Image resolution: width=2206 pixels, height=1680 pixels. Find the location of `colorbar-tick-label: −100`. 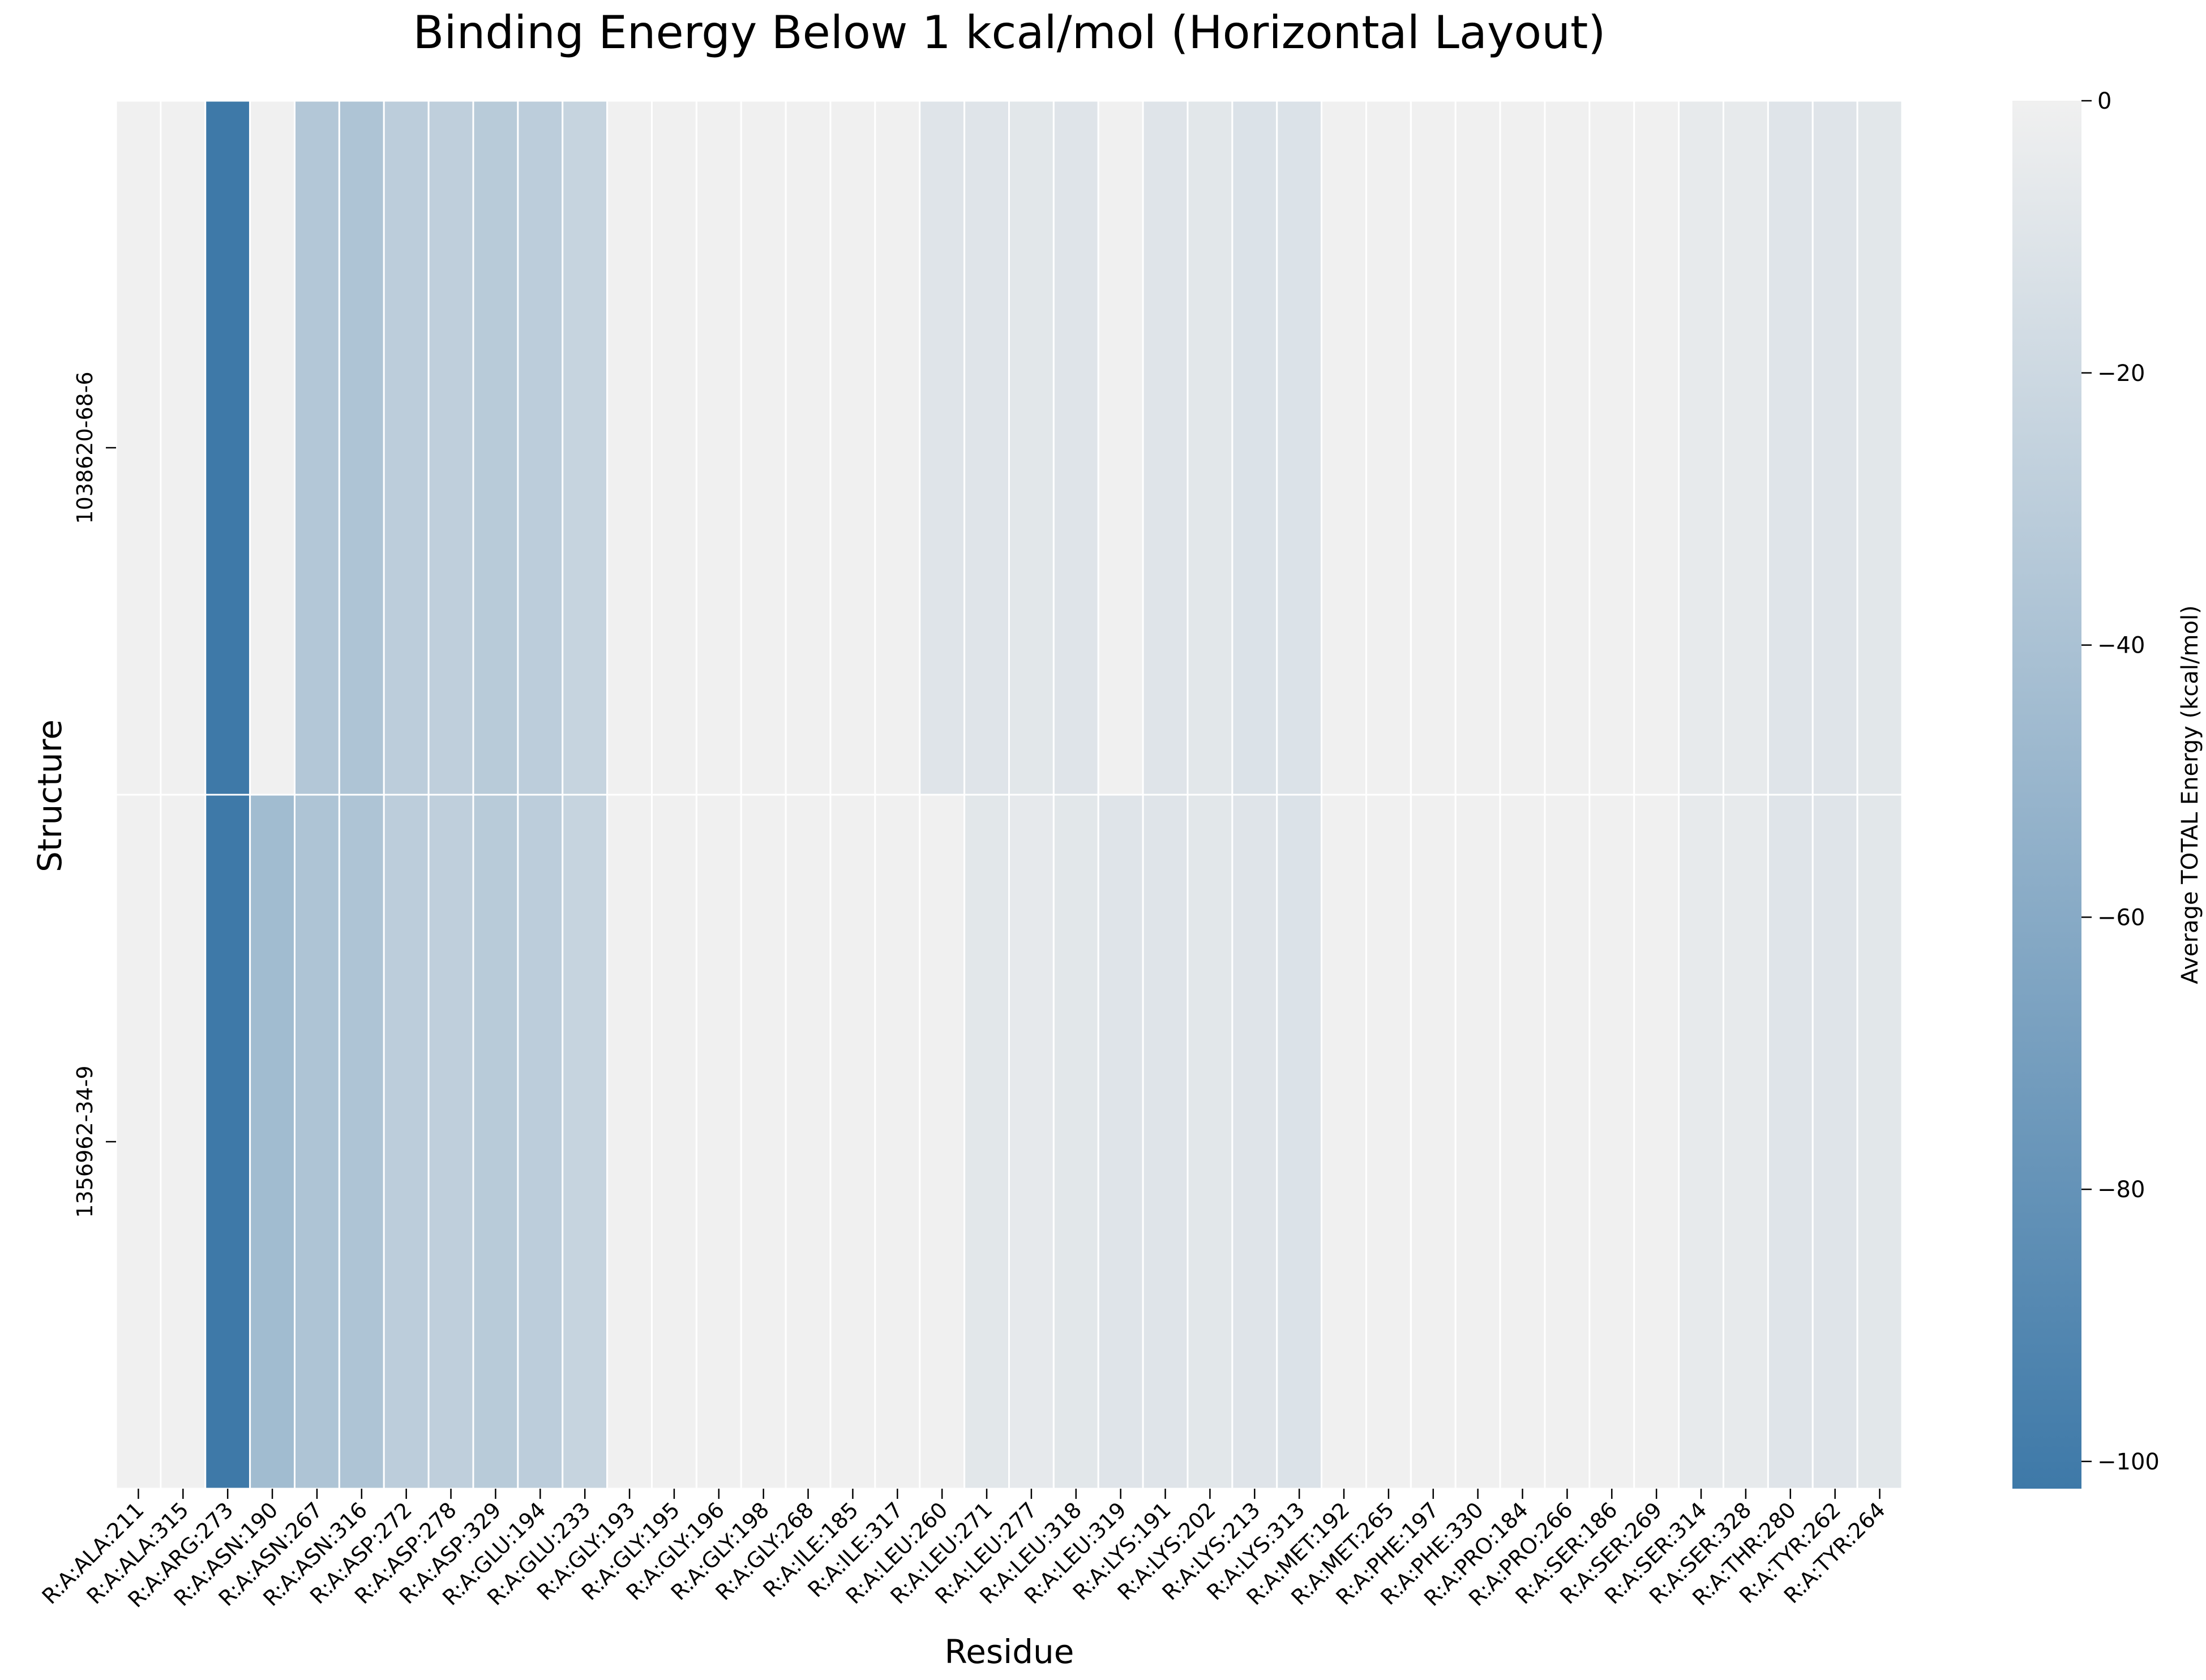

colorbar-tick-label: −100 is located at coordinates (2128, 1462).